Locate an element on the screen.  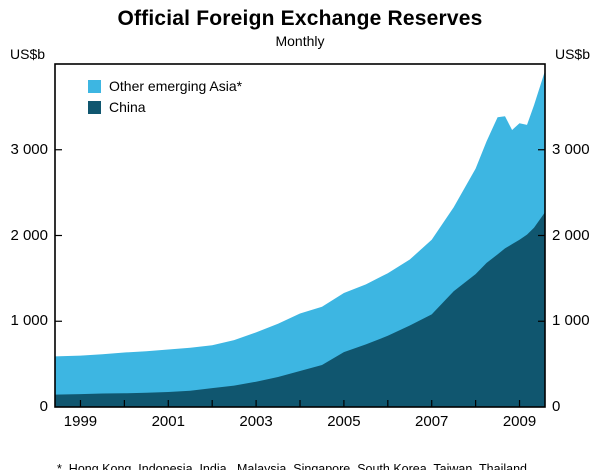
x-axis-label: 2009 is located at coordinates (519, 421).